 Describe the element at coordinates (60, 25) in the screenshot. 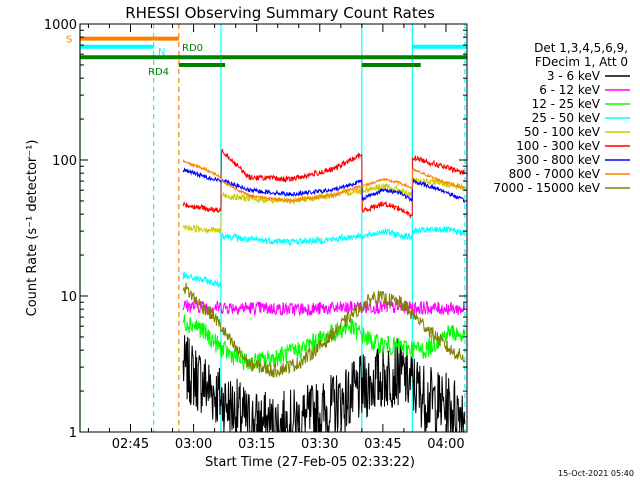

I see `y-tick-label: 1000` at that location.